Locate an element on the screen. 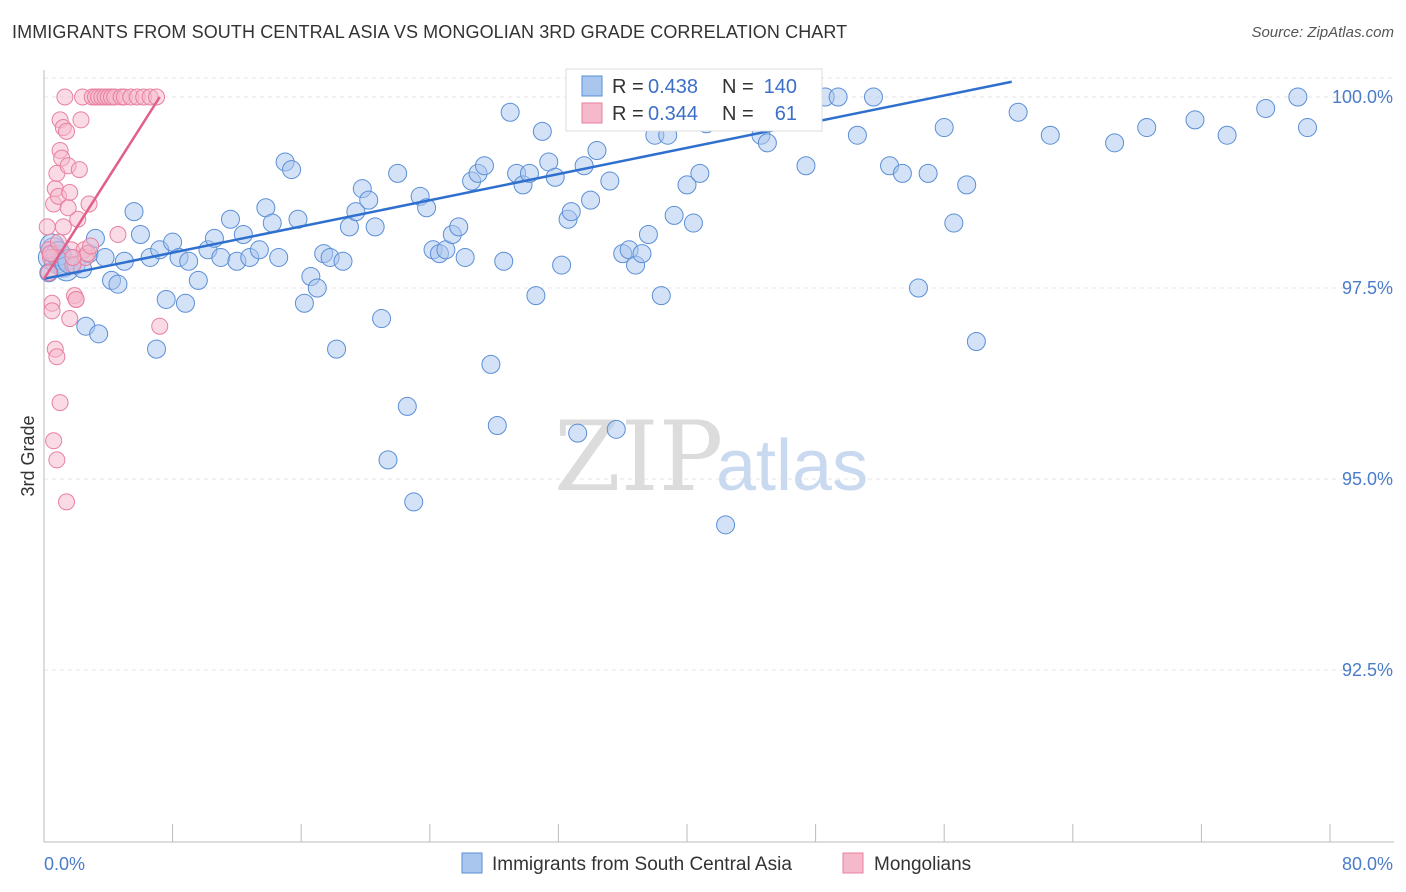  stats-pink-n-label: N = is located at coordinates (738, 114).